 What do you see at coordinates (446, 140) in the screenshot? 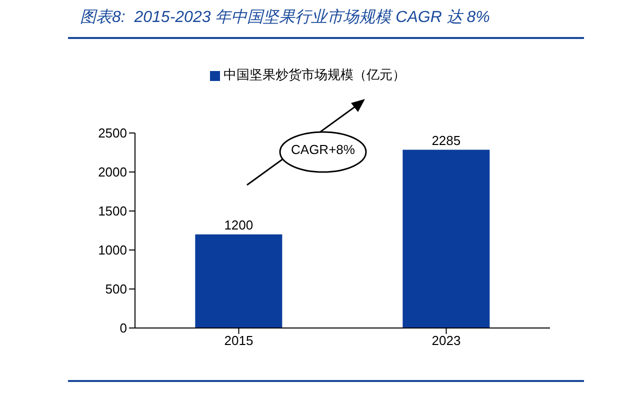
I see `data-label: 2285` at bounding box center [446, 140].